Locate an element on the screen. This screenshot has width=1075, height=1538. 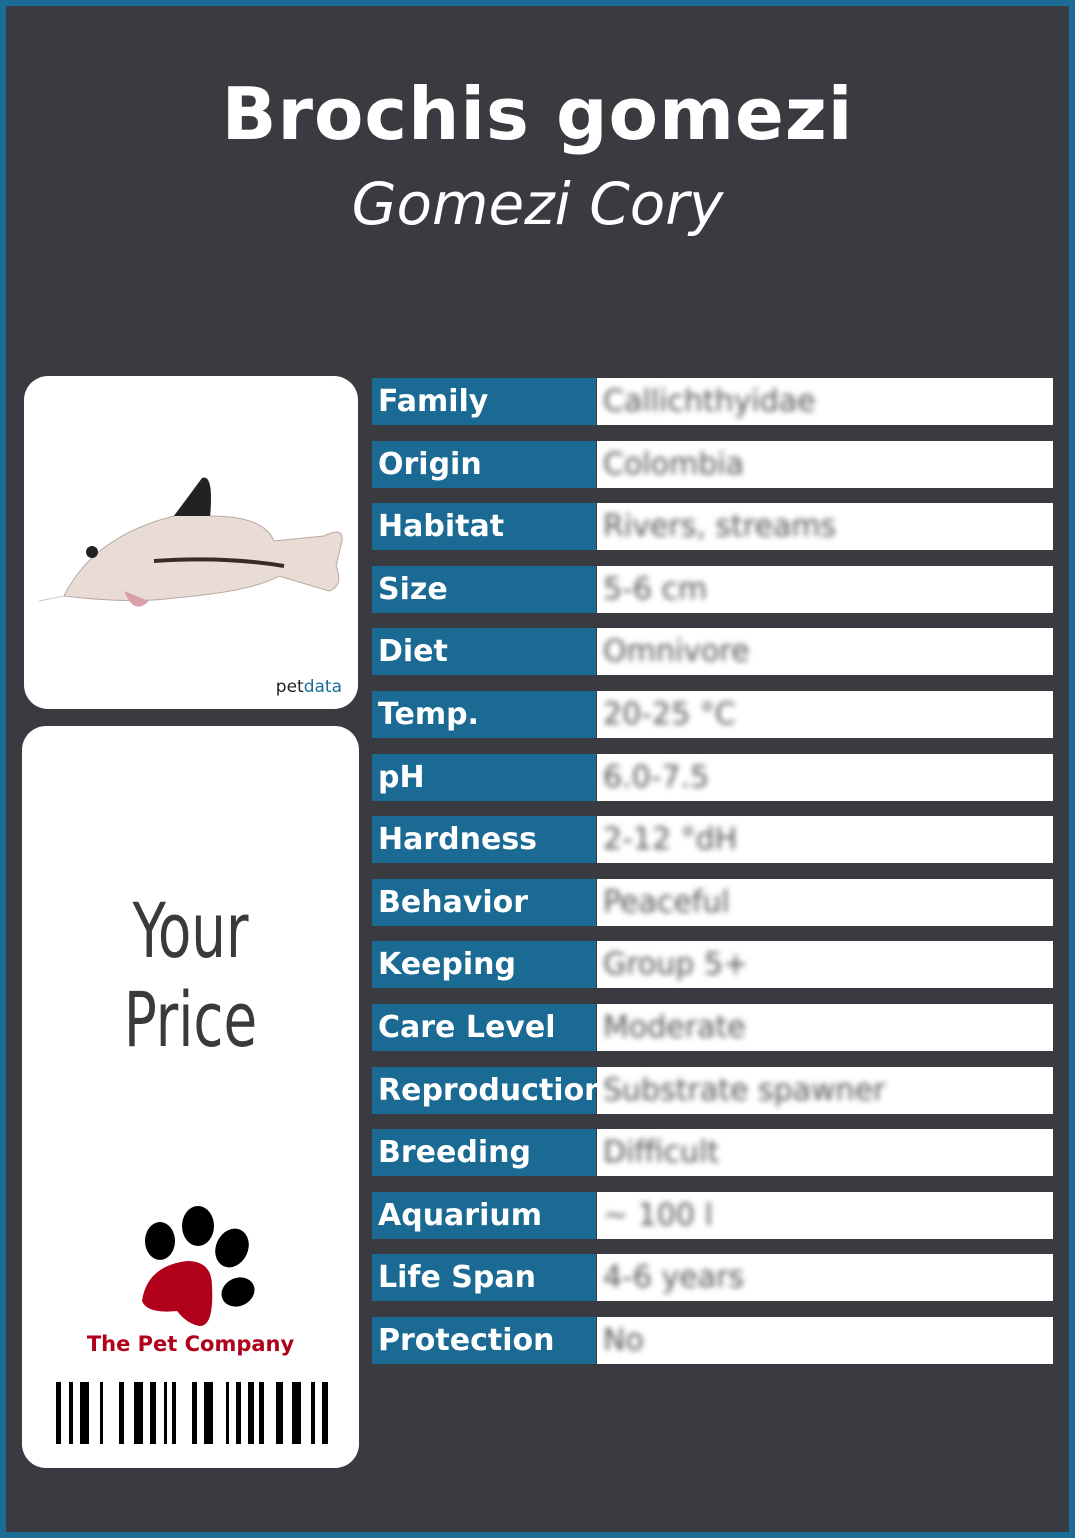
fact-row: Family Callichthyidae is located at coordinates (712, 401).